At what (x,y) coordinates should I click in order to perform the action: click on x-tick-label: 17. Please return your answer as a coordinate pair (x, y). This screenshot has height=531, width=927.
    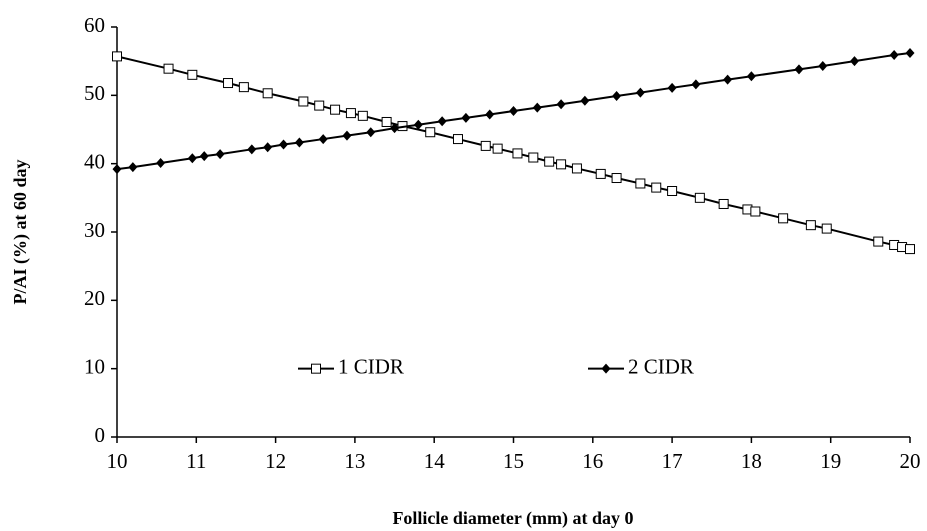
    Looking at the image, I should click on (672, 461).